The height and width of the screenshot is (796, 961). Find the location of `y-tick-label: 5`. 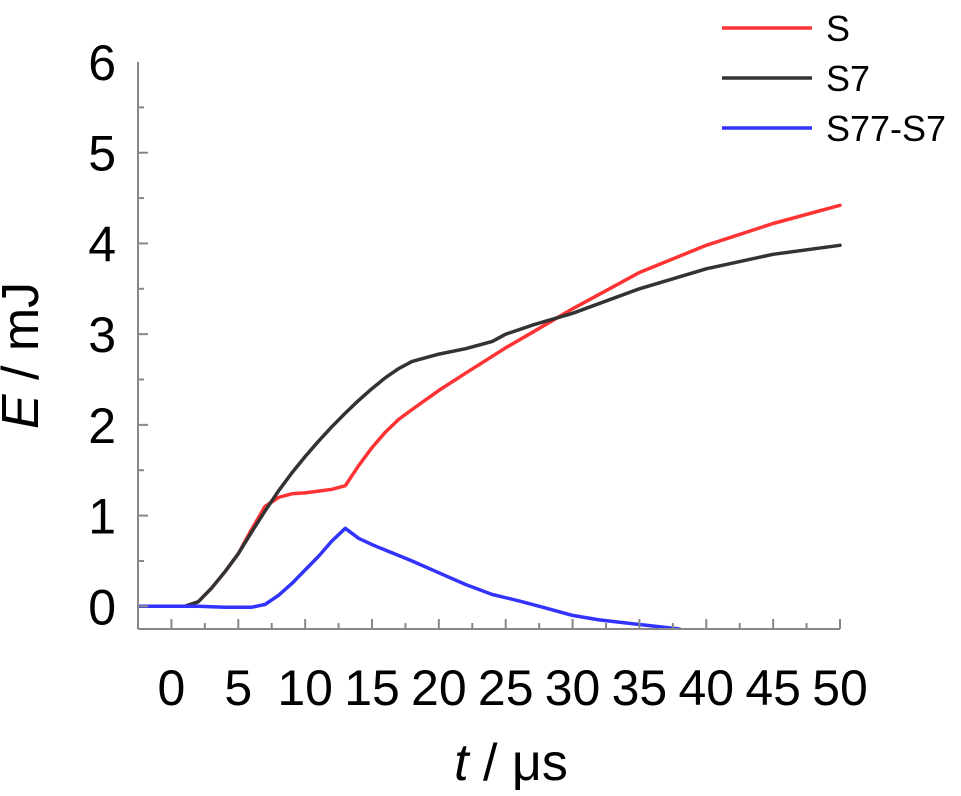

y-tick-label: 5 is located at coordinates (102, 154).